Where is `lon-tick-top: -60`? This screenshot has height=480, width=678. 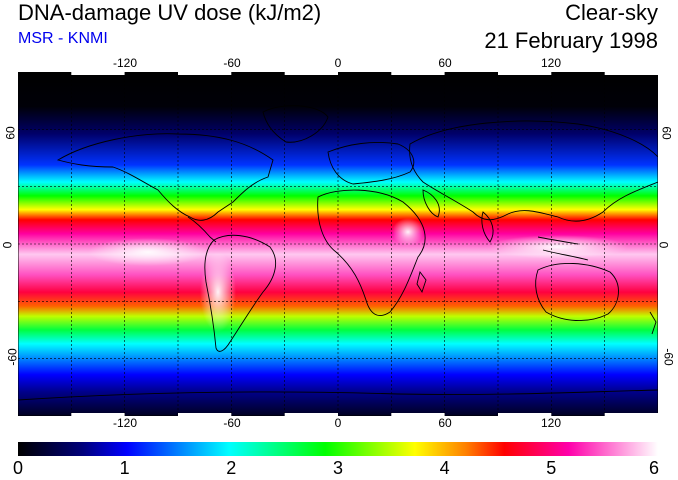
lon-tick-top: -60 is located at coordinates (232, 63).